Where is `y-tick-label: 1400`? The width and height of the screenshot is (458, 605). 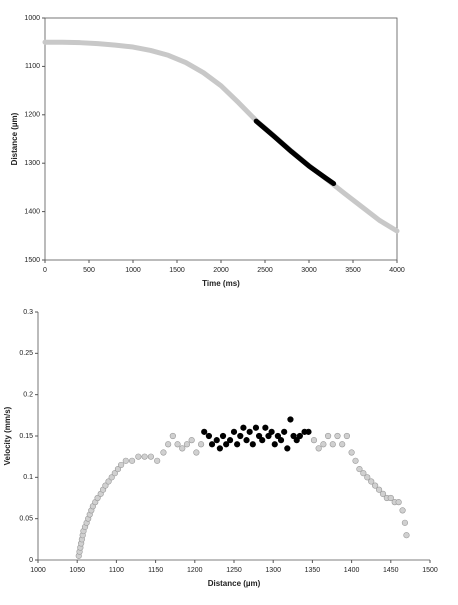 y-tick-label: 1400 is located at coordinates (32, 211).